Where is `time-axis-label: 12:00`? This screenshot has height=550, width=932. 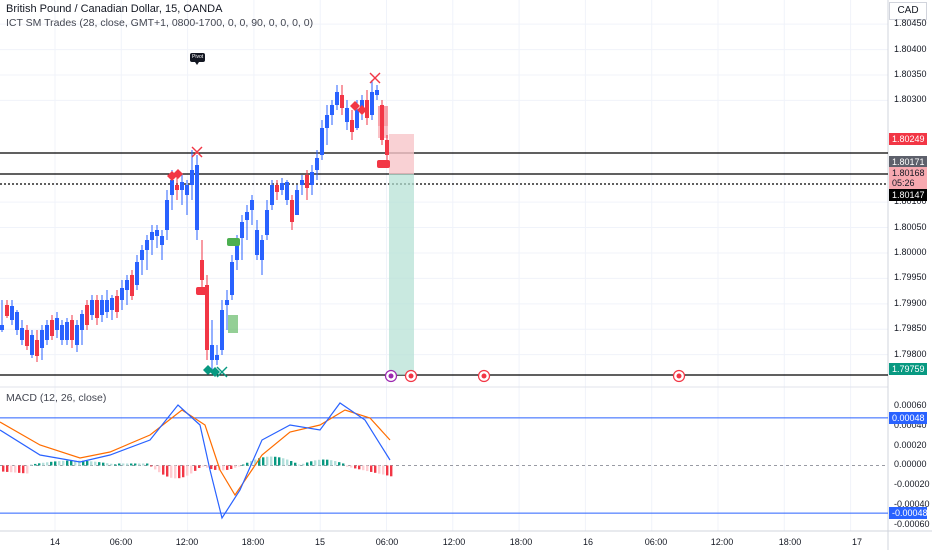 time-axis-label: 12:00 is located at coordinates (454, 542).